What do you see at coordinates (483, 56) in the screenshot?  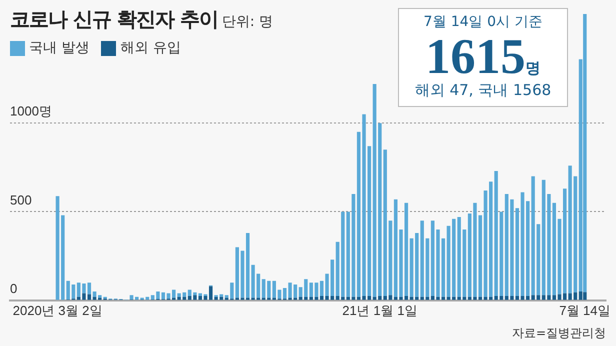 I see `annotation: 1615명` at bounding box center [483, 56].